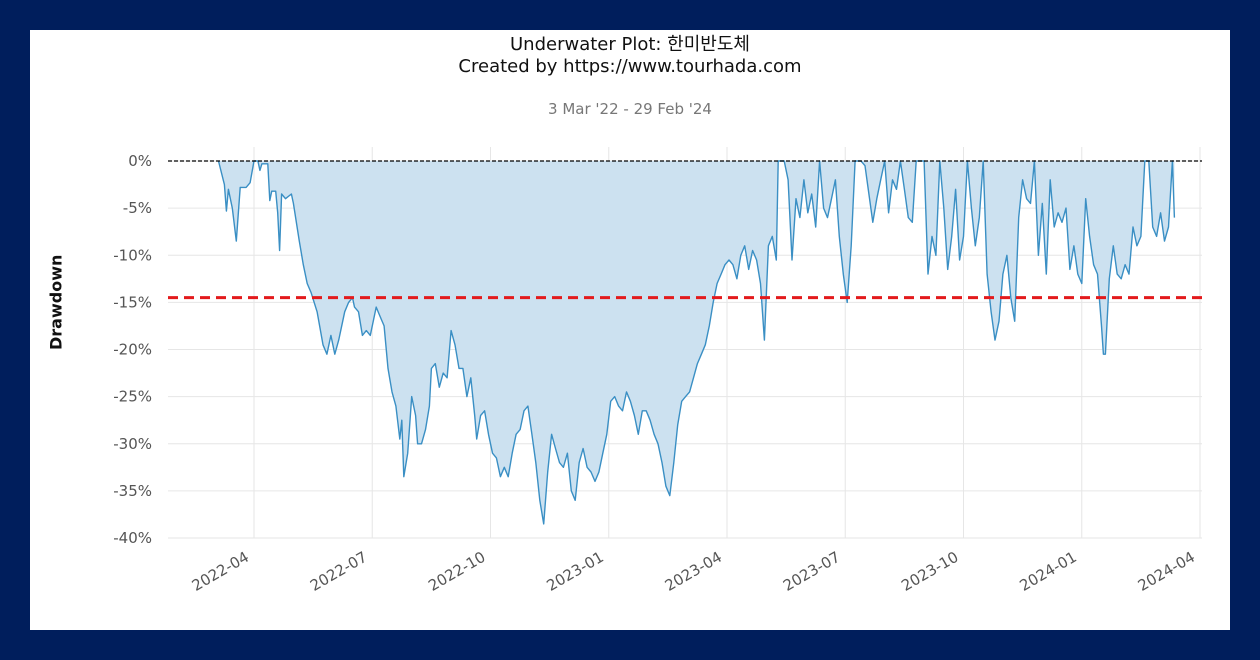 The image size is (1260, 660). Describe the element at coordinates (140, 161) in the screenshot. I see `y-tick-label: 0%` at that location.